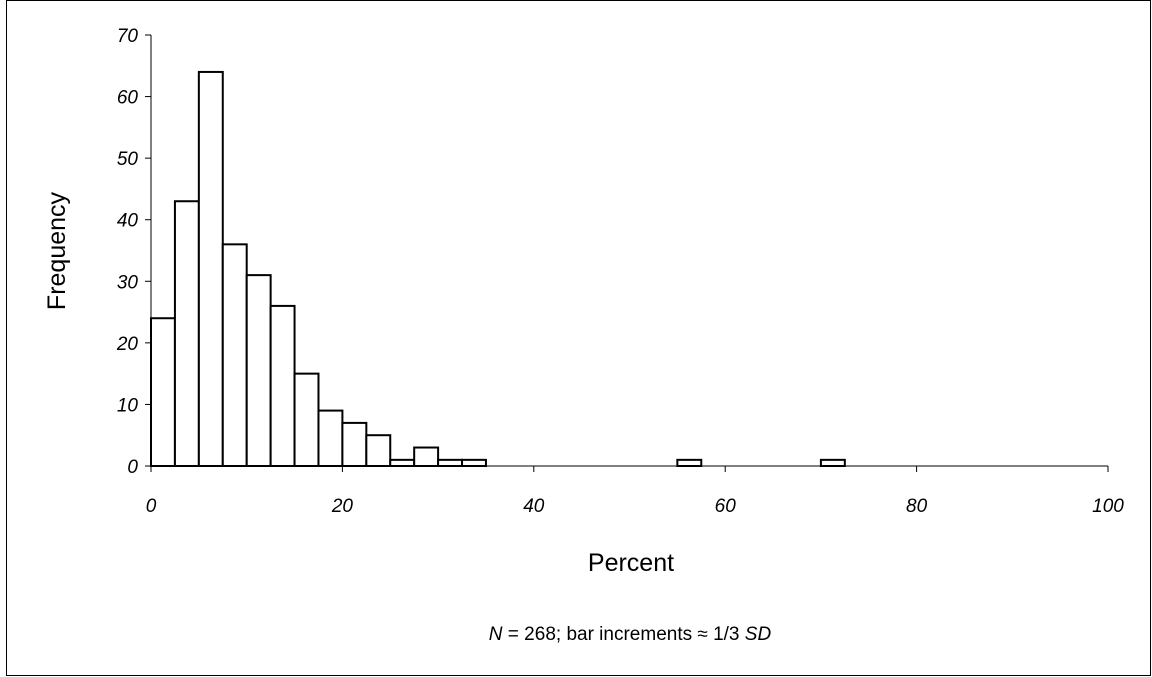  Describe the element at coordinates (151, 506) in the screenshot. I see `x-tick-label: 0` at that location.